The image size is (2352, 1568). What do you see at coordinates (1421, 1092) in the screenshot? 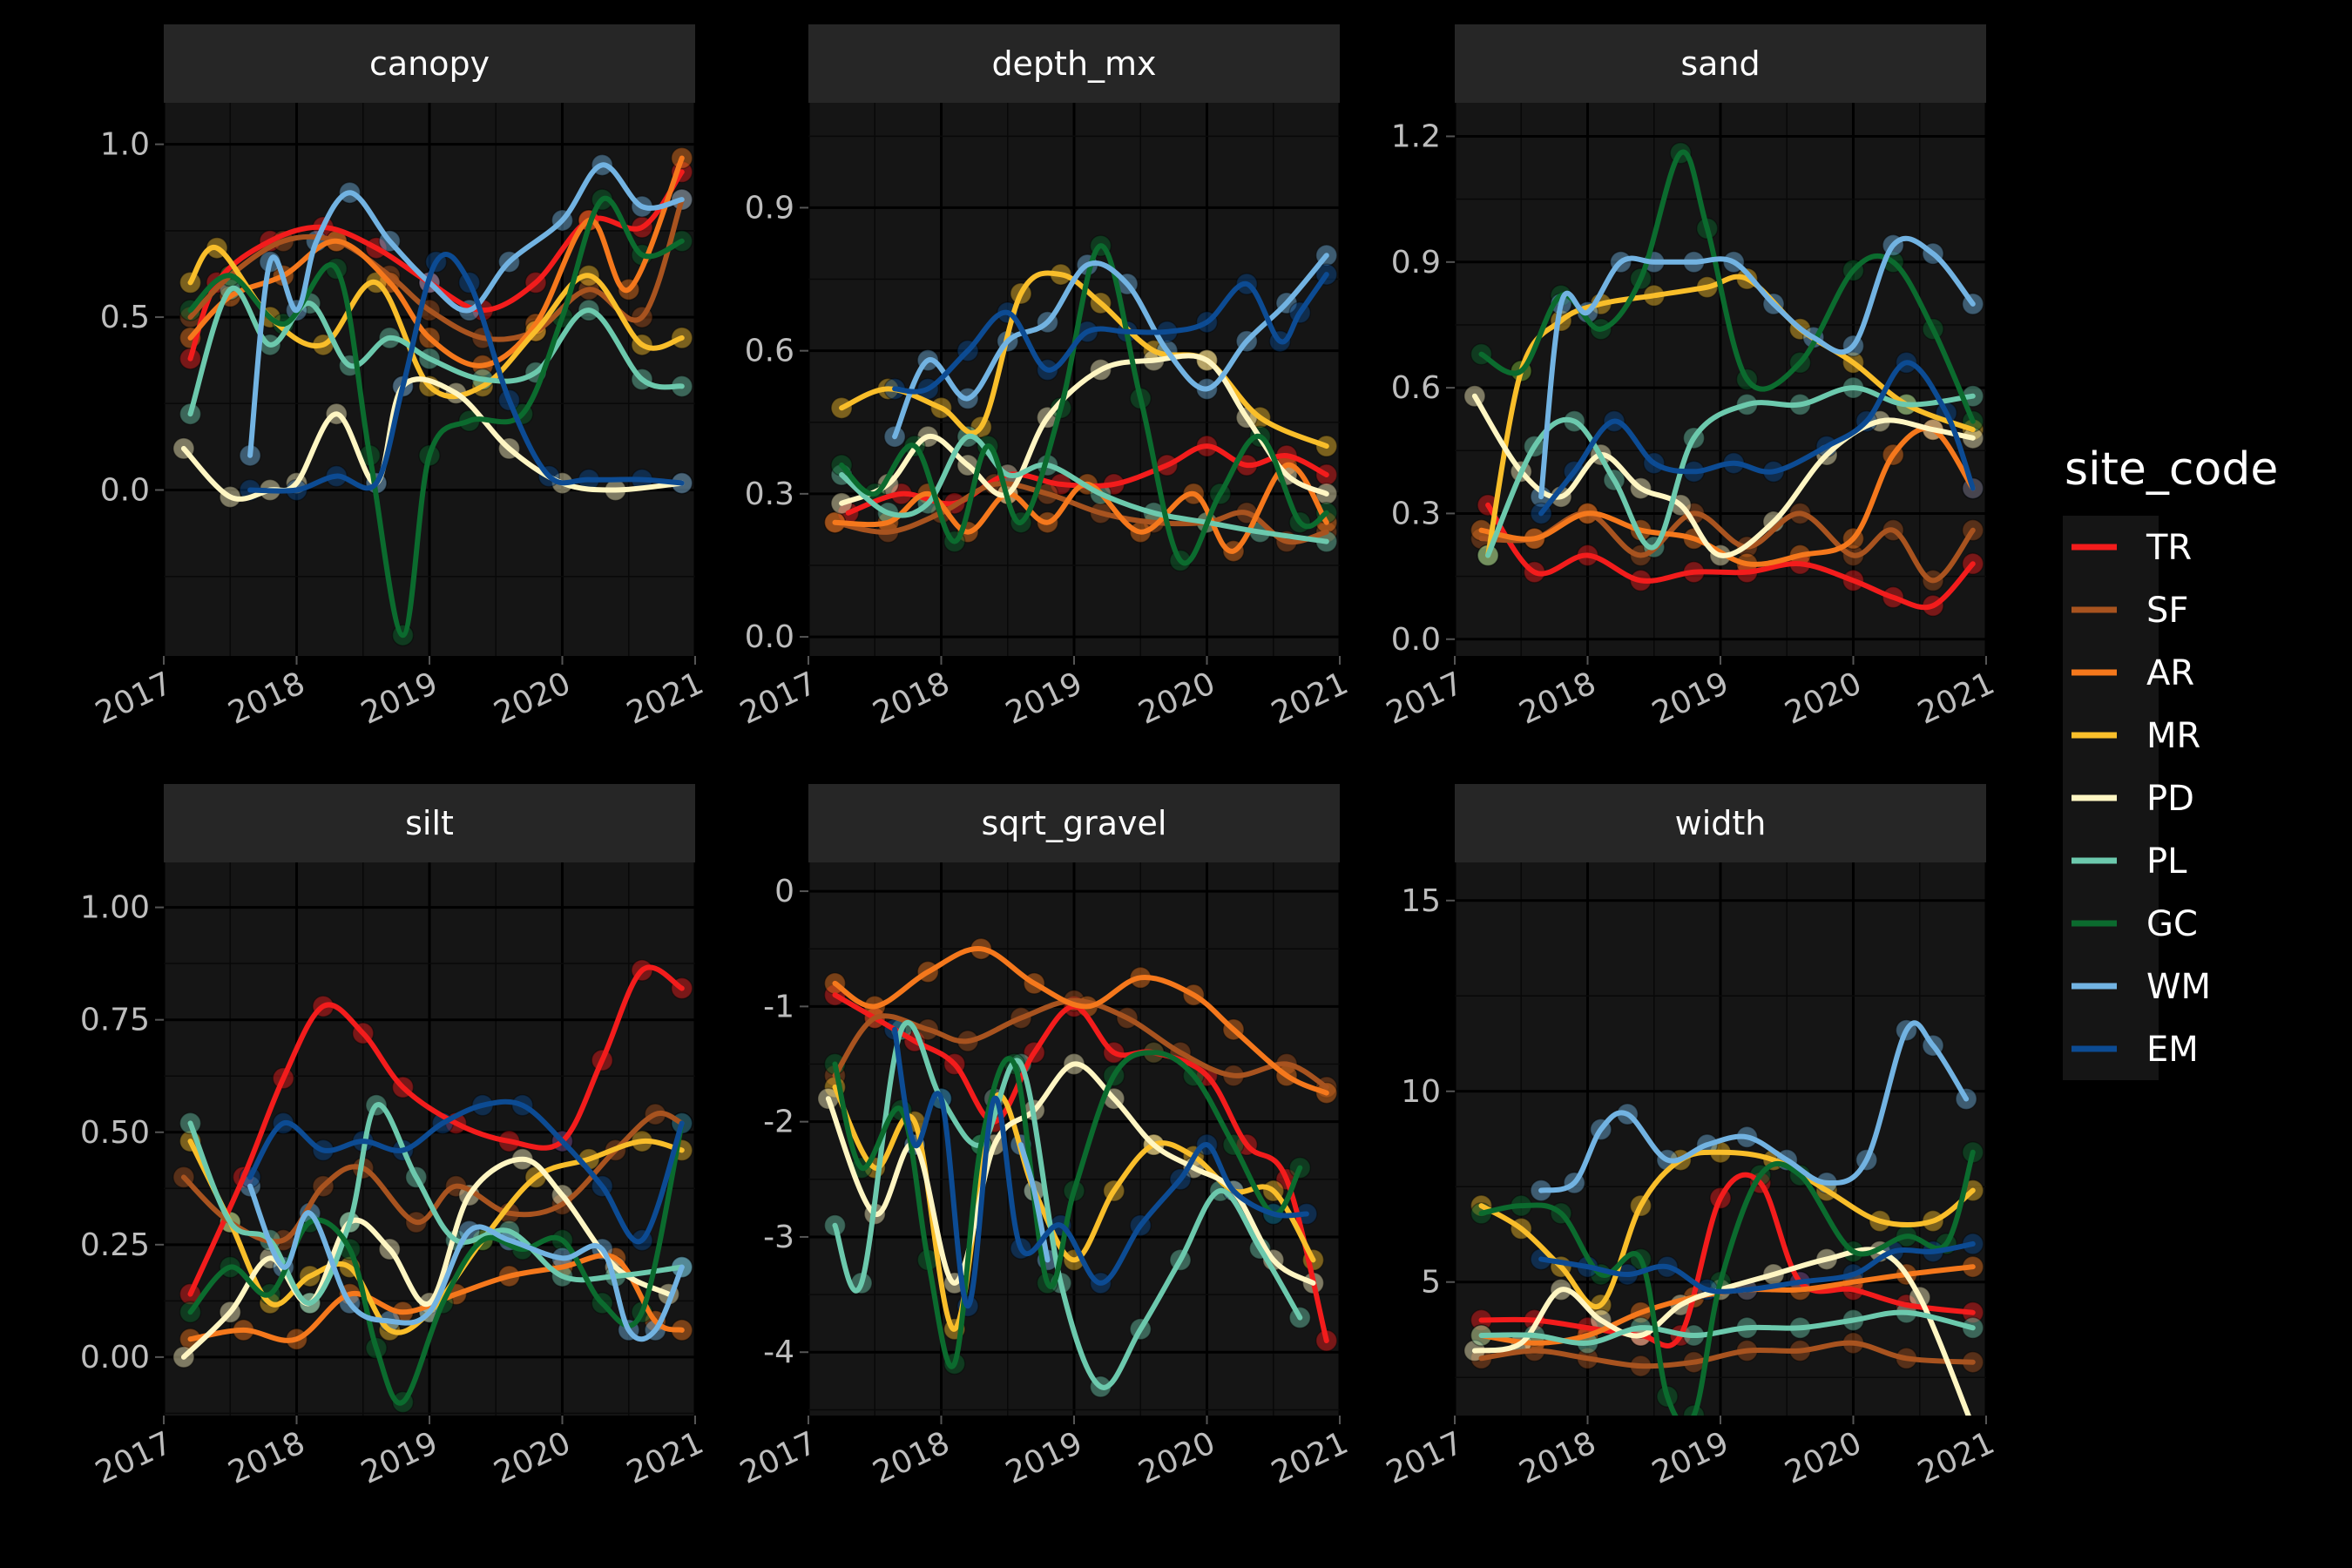
I see `y-tick-label: 10` at bounding box center [1421, 1092].